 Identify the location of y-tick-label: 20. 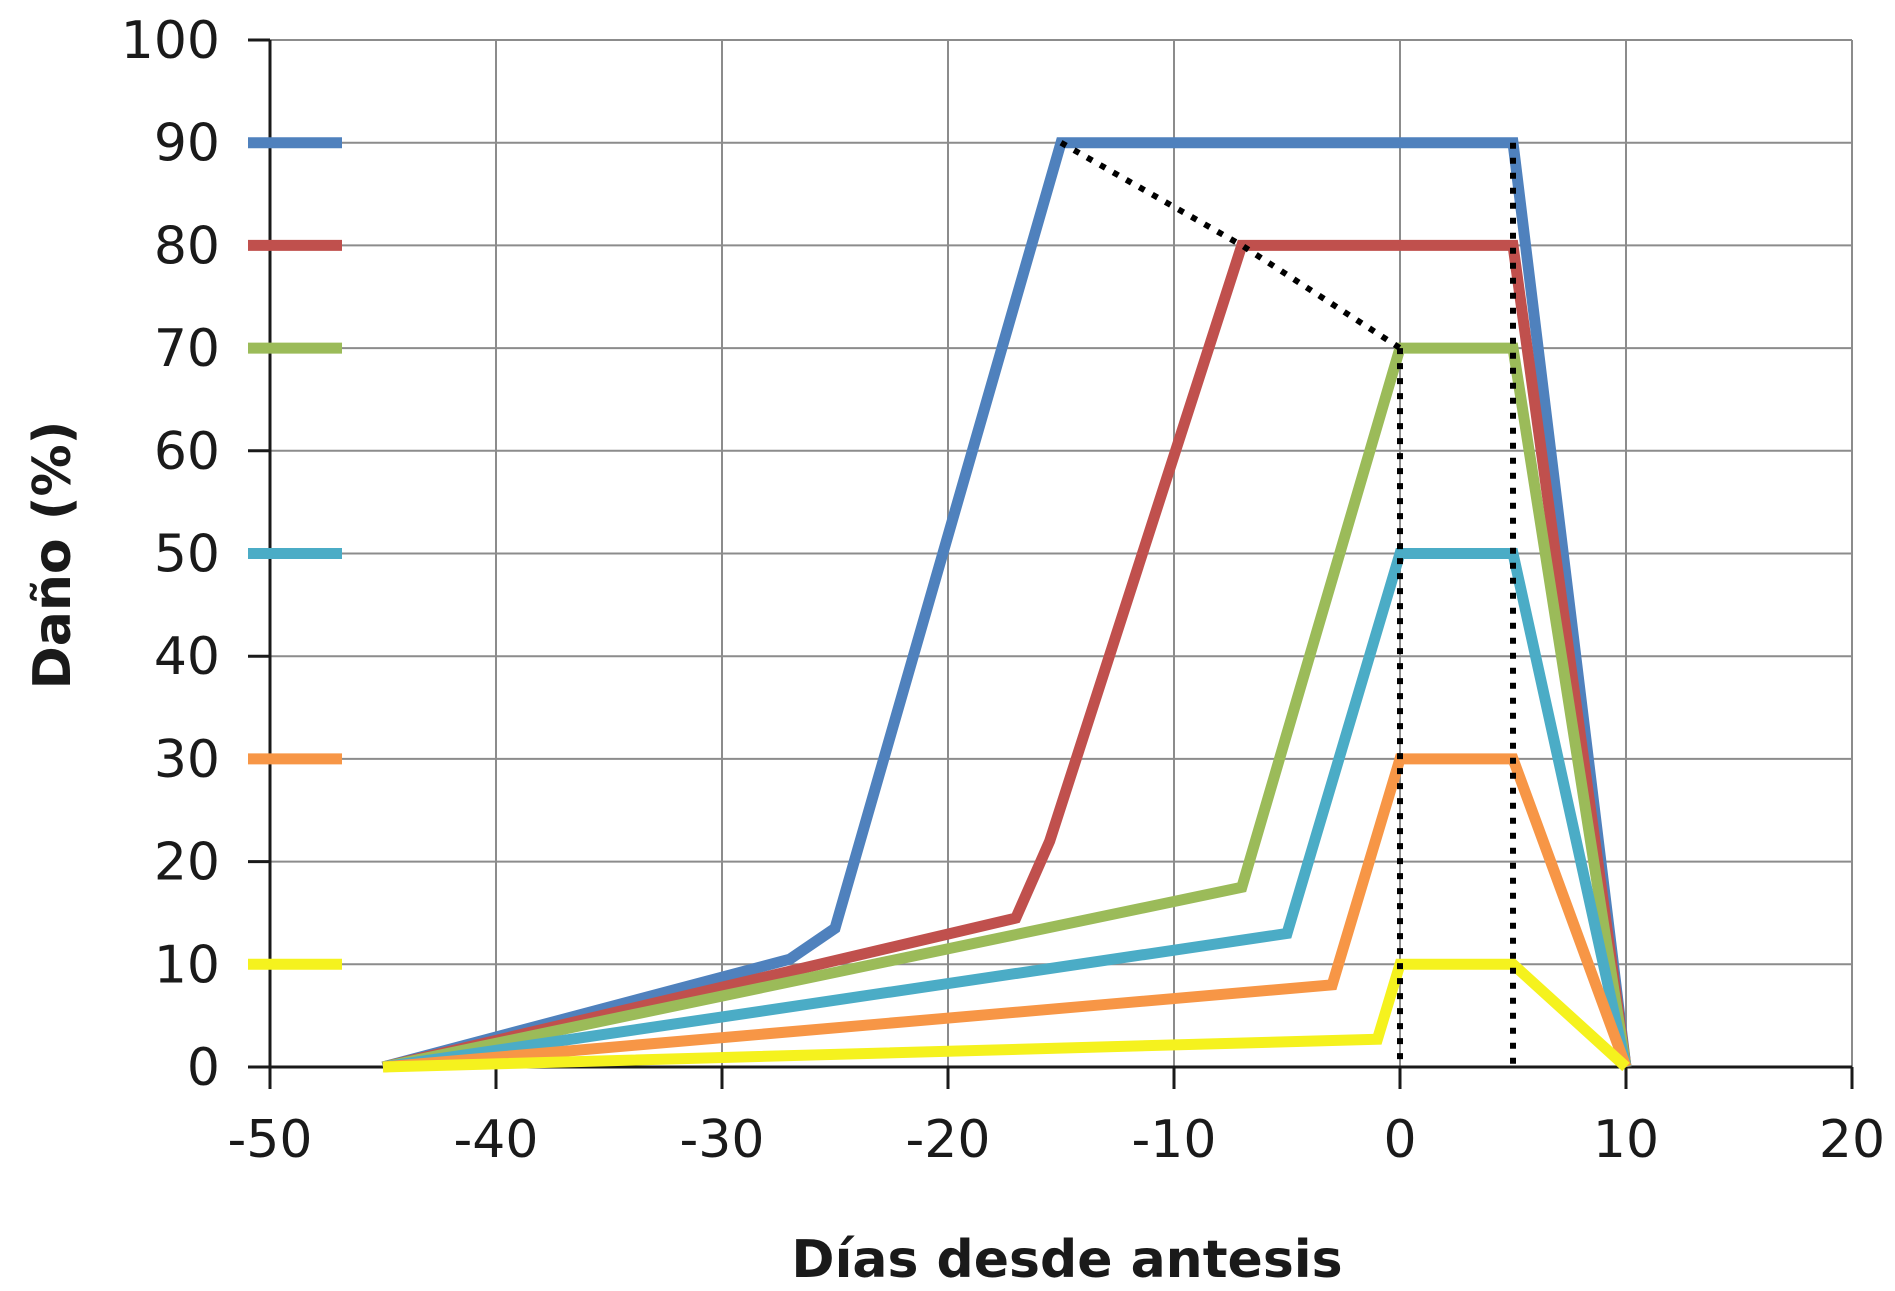
(187, 863).